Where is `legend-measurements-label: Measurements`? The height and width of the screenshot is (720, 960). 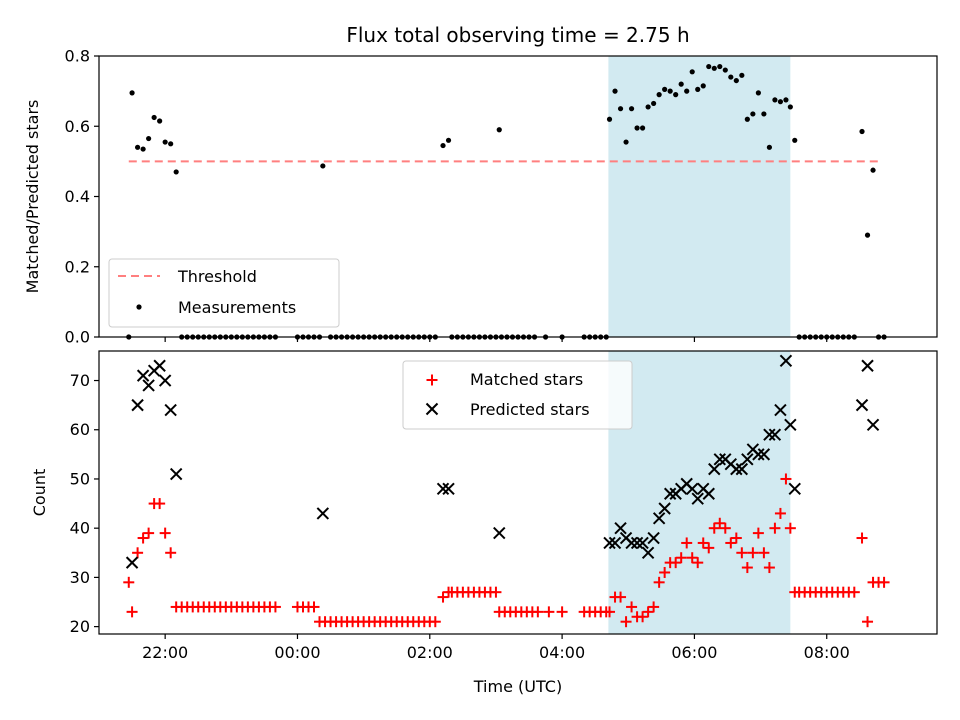 legend-measurements-label: Measurements is located at coordinates (237, 307).